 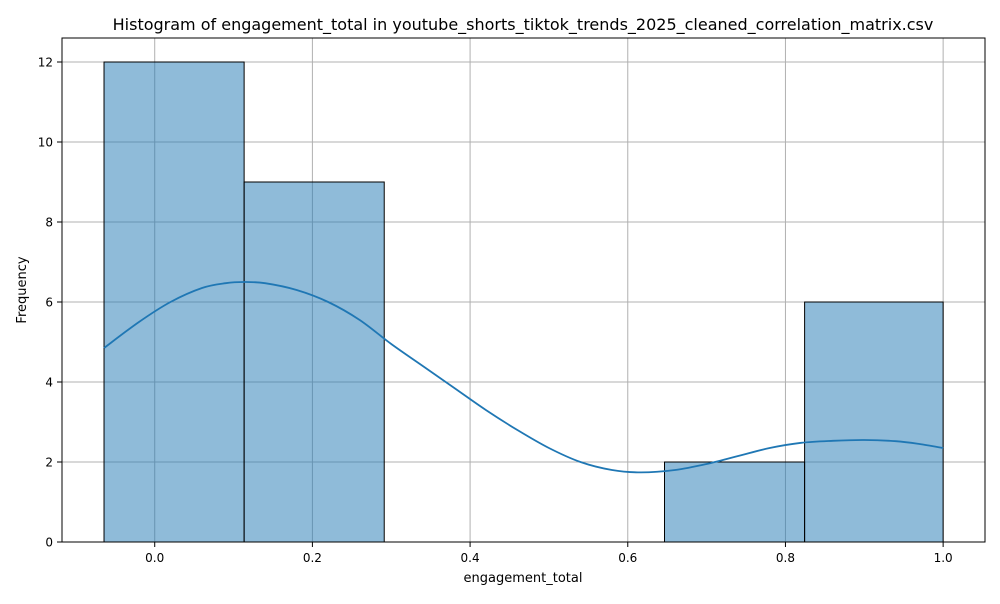 What do you see at coordinates (49, 303) in the screenshot?
I see `y-tick-label: 6` at bounding box center [49, 303].